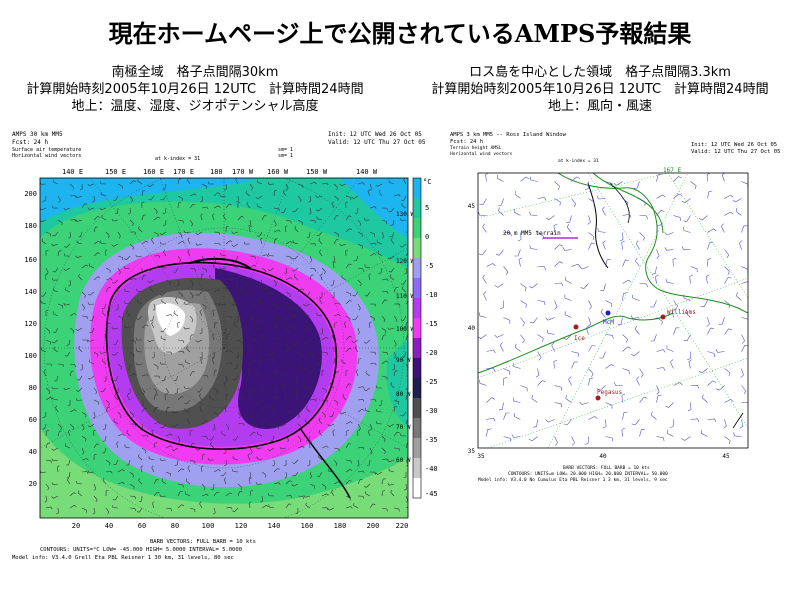  What do you see at coordinates (600, 72) in the screenshot?
I see `right-caption-line: ロス島を中心とした領域 格子点間隔3.3km` at bounding box center [600, 72].